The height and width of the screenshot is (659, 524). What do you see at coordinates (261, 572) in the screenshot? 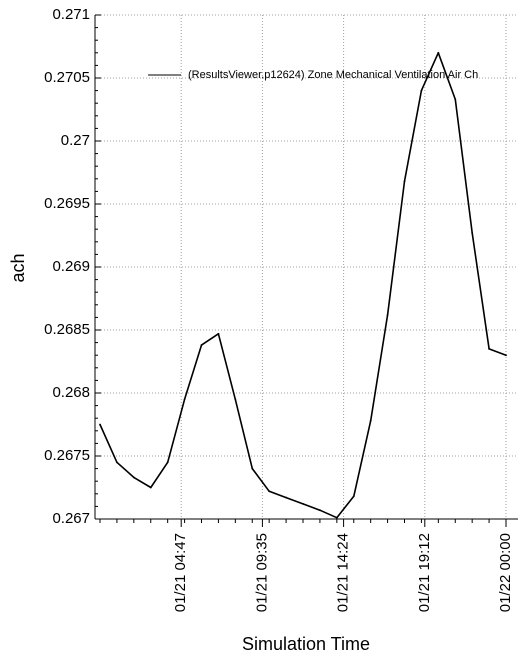
I see `x-tick-label: 01/21 09:35` at bounding box center [261, 572].